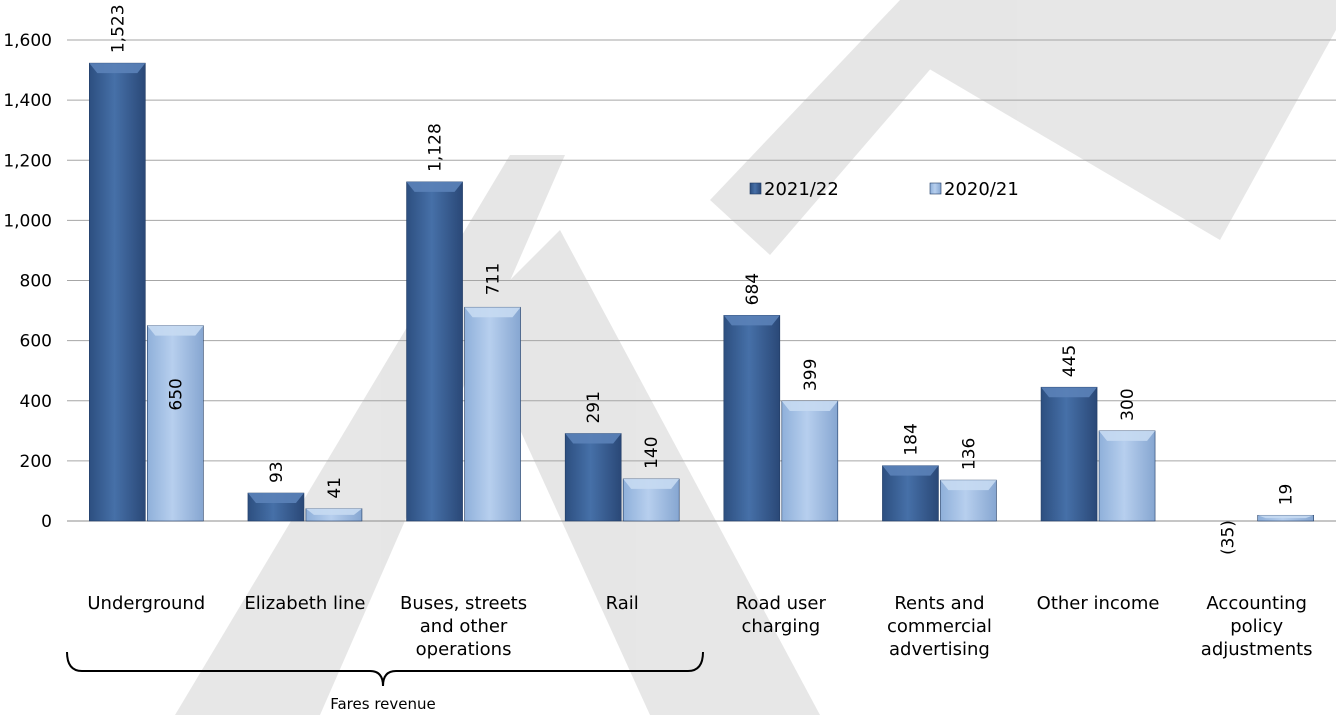 The image size is (1336, 715). Describe the element at coordinates (27, 221) in the screenshot. I see `y-tick-label: 1,000` at that location.